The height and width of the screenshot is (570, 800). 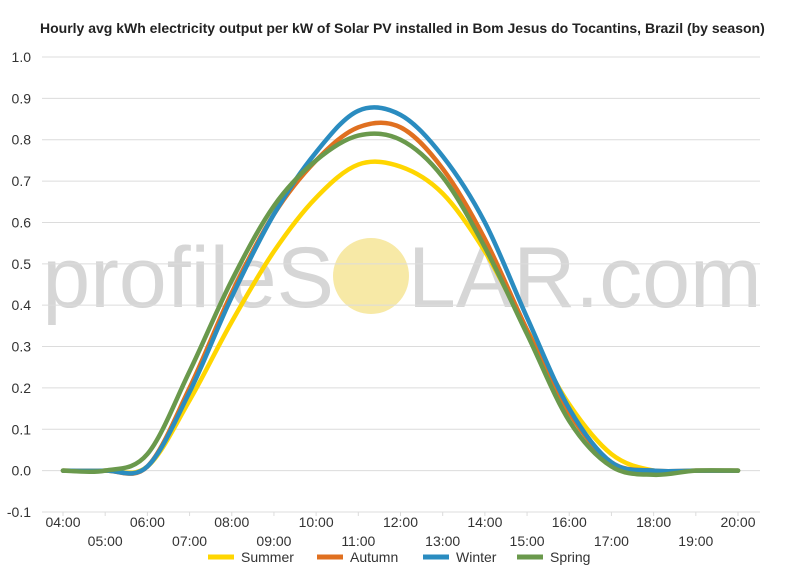 I want to click on y-tick-label: -0.1, so click(x=19, y=512).